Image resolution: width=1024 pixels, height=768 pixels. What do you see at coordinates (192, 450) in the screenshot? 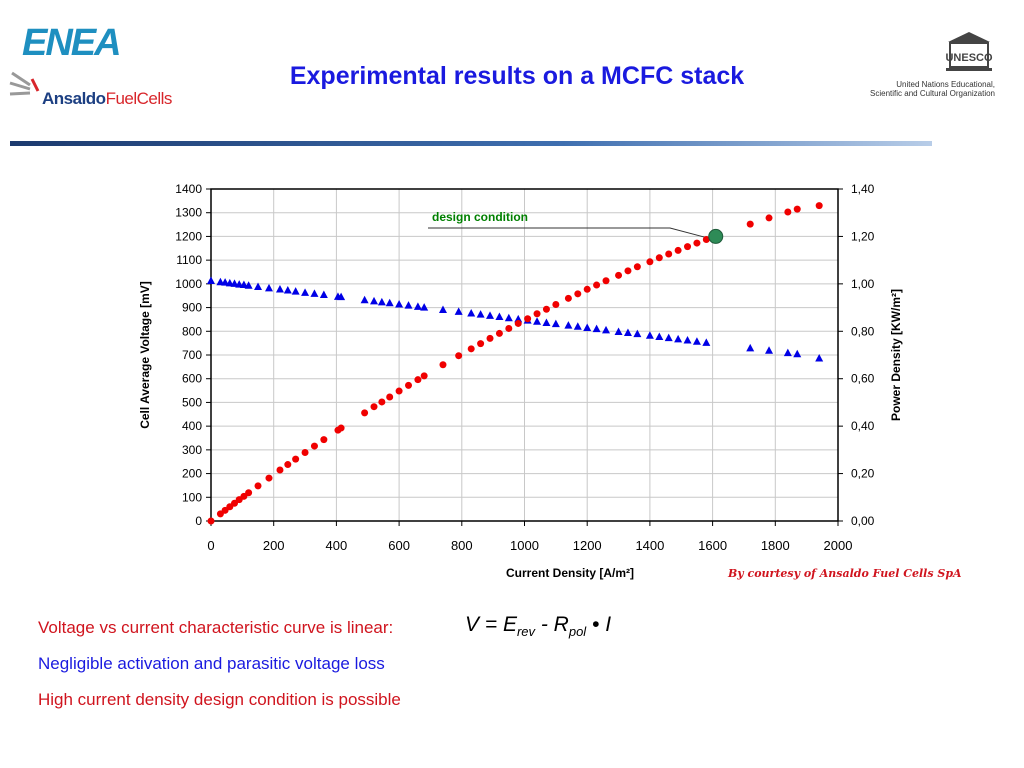
I see `y-tick-label: 300` at bounding box center [192, 450].